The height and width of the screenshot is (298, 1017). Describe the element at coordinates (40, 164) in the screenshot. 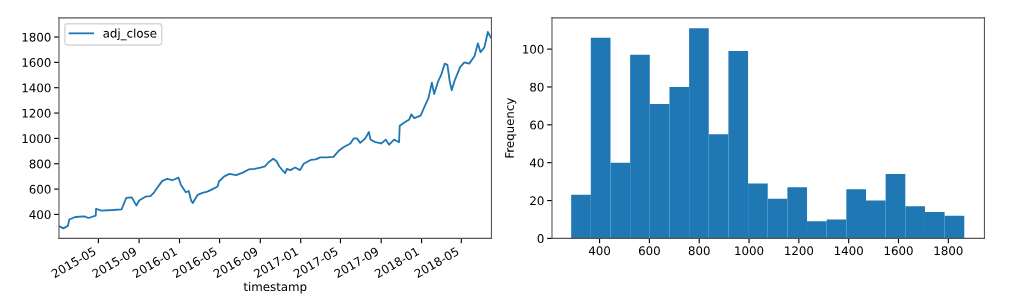

I see `y-tick-label: 800` at that location.